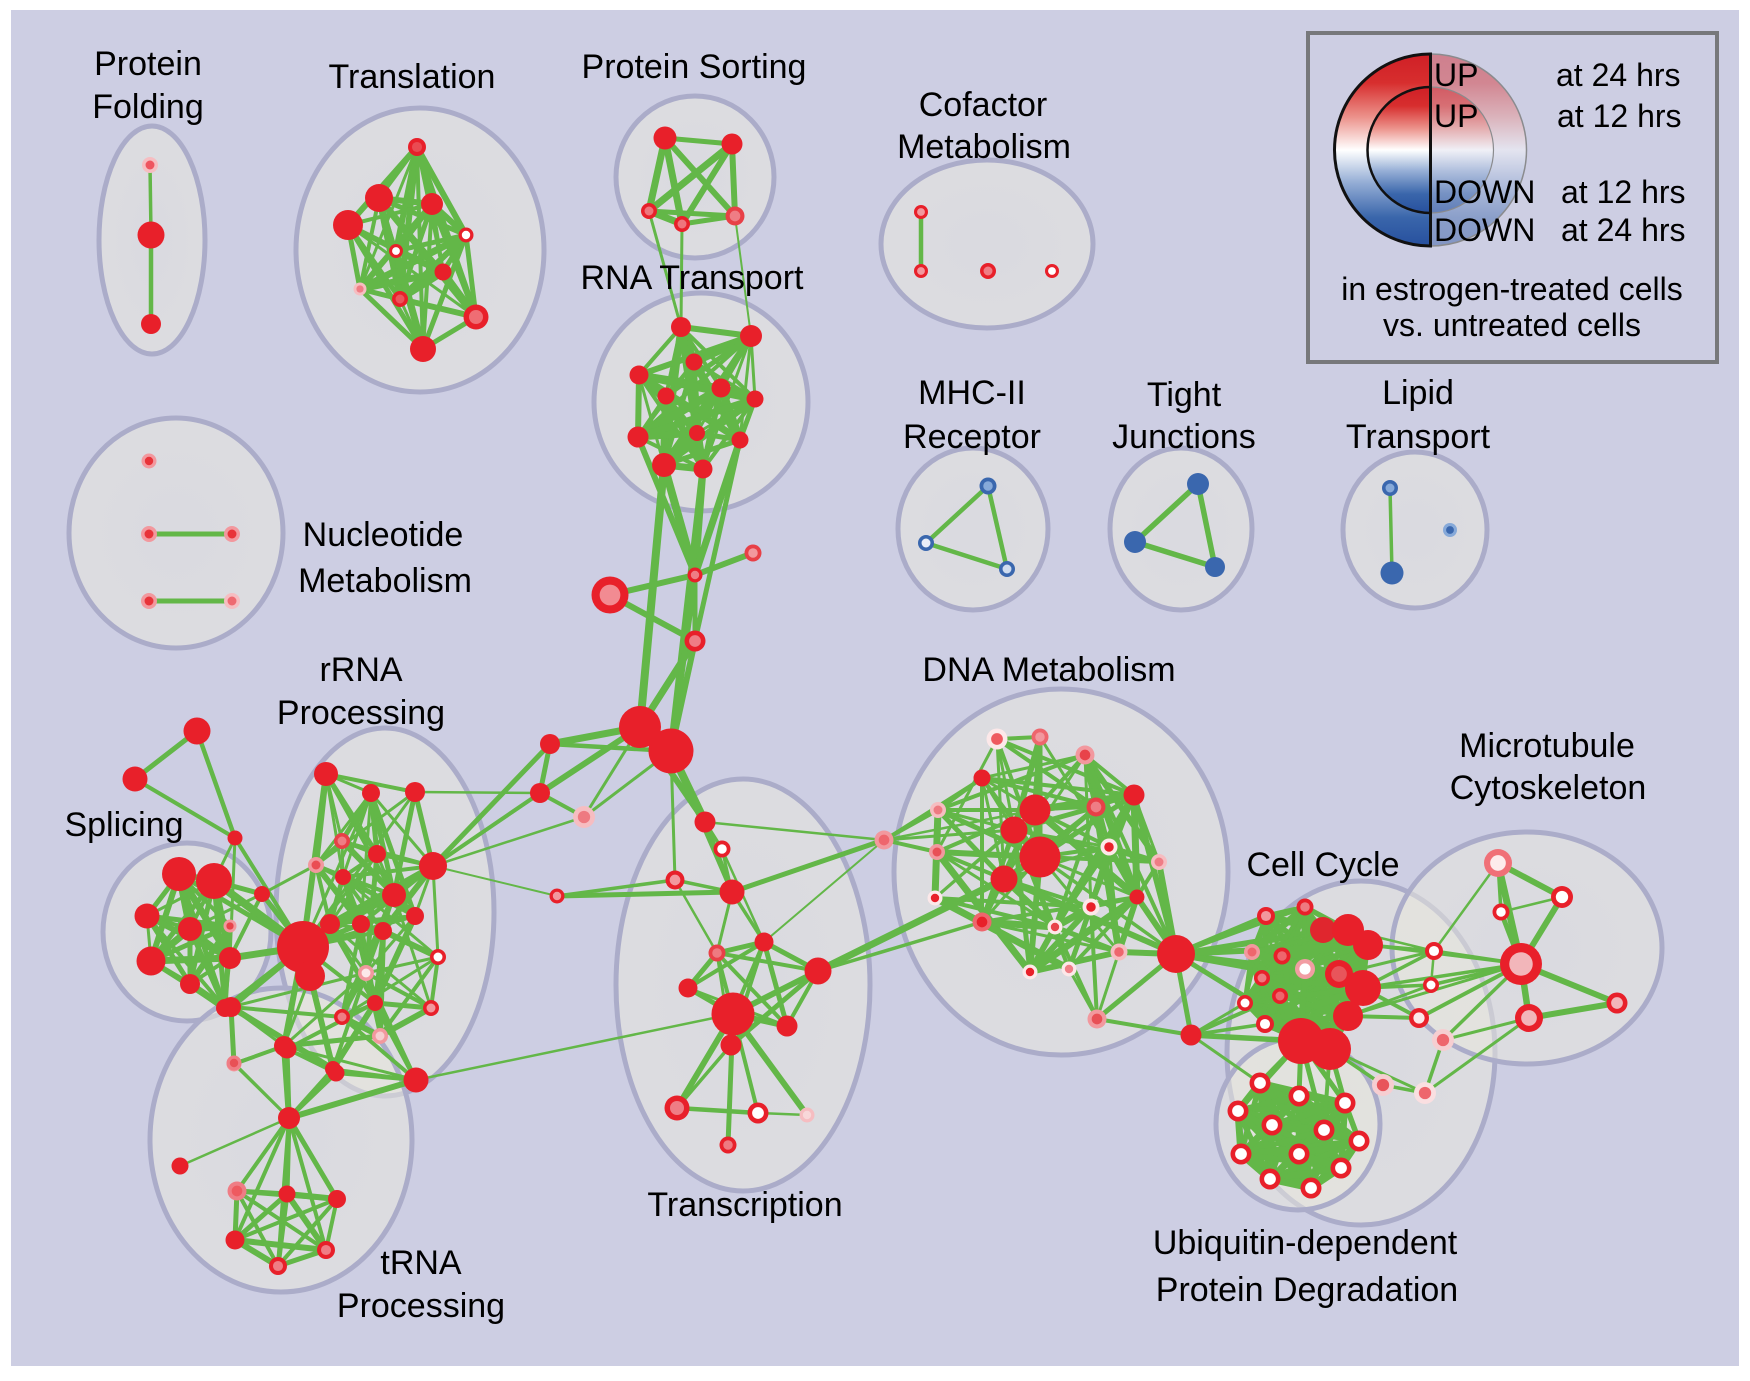 This screenshot has width=1750, height=1381. Describe the element at coordinates (360, 670) in the screenshot. I see `svg-text: rRNA` at that location.